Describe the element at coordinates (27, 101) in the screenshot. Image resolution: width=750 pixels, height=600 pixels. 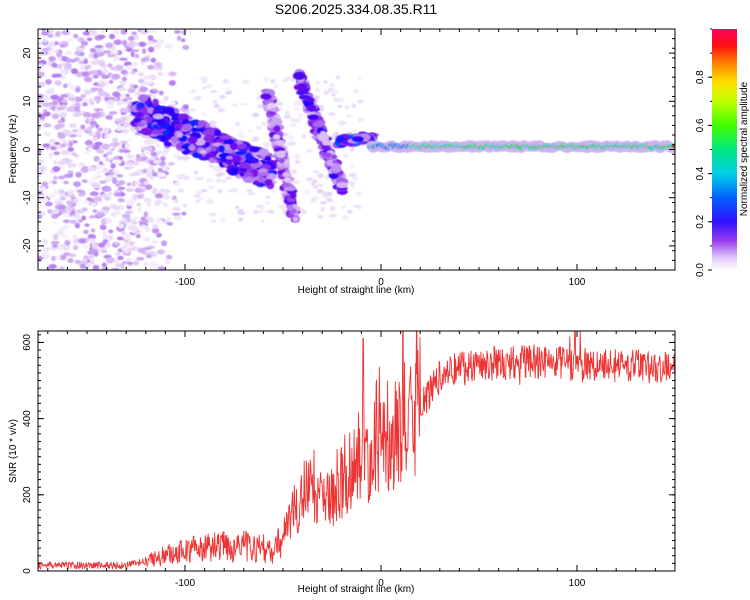
I see `y-tick-label: 10` at that location.